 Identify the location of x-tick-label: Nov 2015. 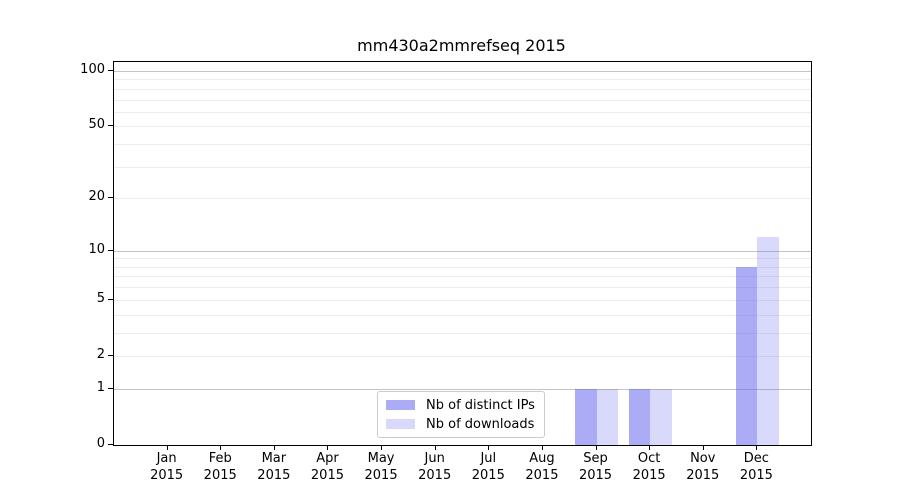
(703, 467).